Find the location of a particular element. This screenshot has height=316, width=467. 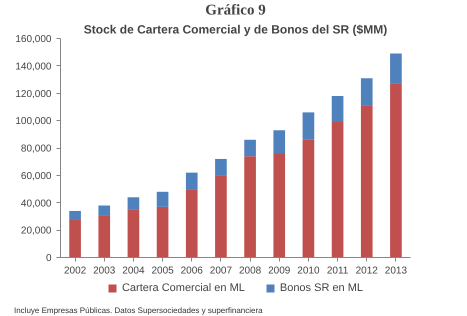

x-tick-label: 2006 is located at coordinates (192, 271).